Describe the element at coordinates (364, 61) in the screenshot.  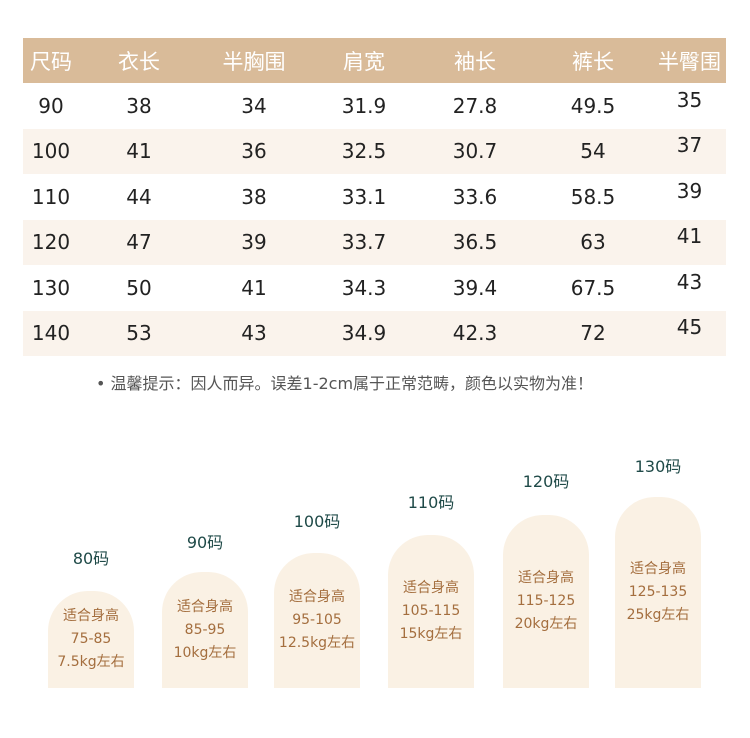
I see `header-cell-shoulder: 肩宽` at that location.